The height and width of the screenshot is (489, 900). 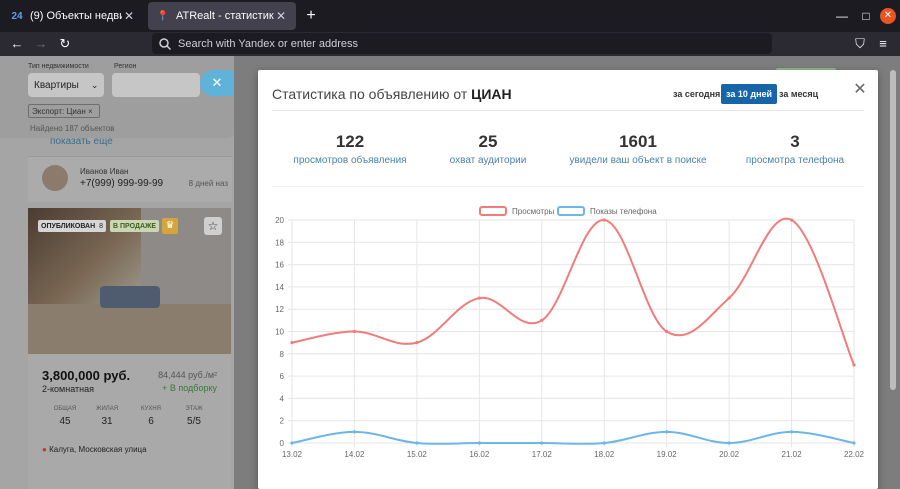 What do you see at coordinates (208, 183) in the screenshot?
I see `agent-ago: 8 дней наз` at bounding box center [208, 183].